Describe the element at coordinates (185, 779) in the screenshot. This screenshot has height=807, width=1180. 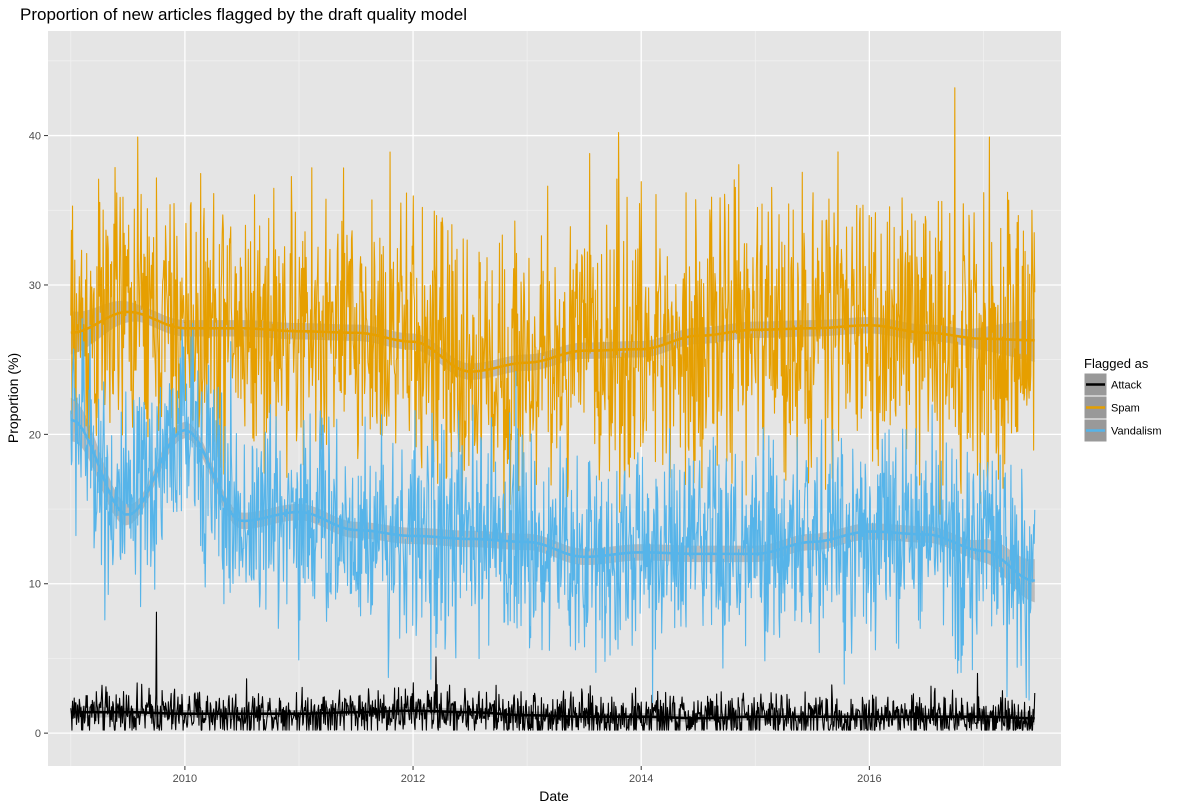
I see `x-tick-label: 2010` at that location.